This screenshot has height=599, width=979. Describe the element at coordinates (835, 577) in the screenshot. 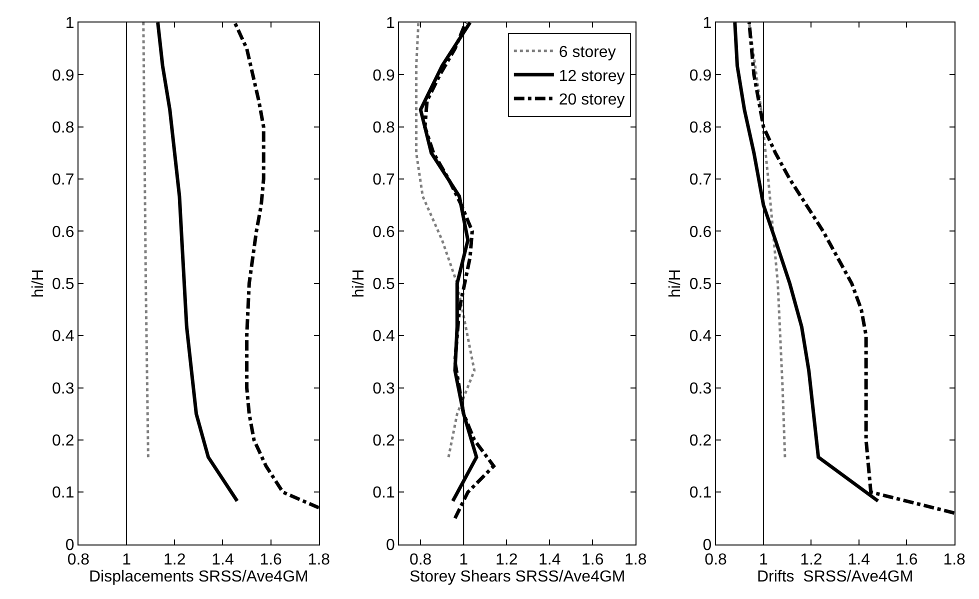

I see `x-axis-title: Drifts SRSS/Ave4GM` at that location.